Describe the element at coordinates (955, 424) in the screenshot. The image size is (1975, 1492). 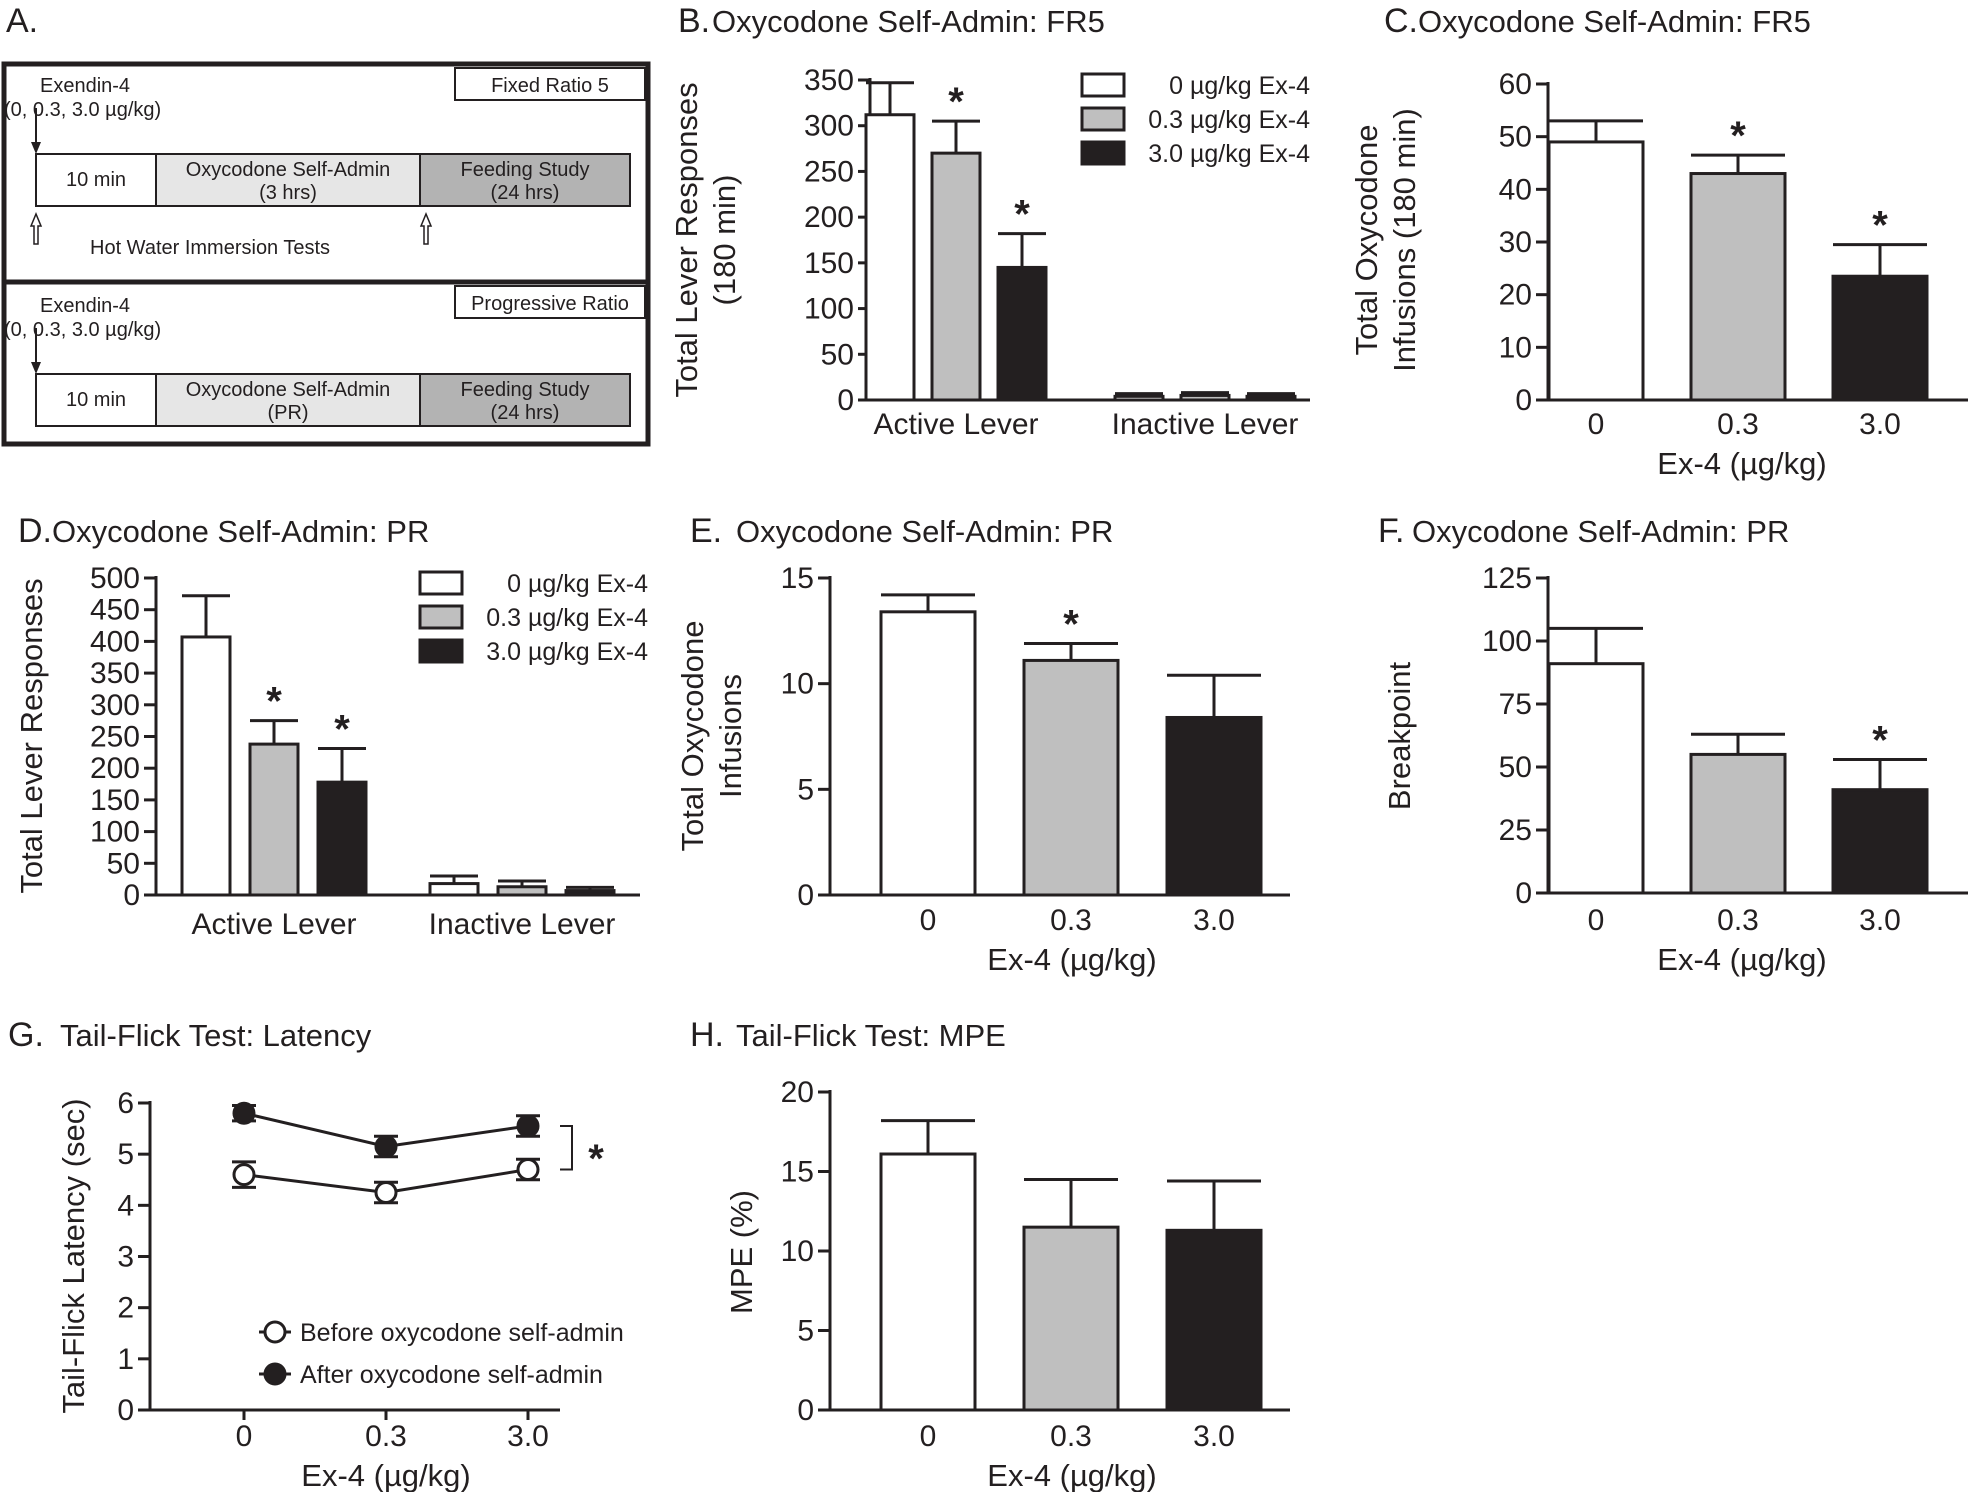
I see `x-tick-label: Active Lever` at that location.